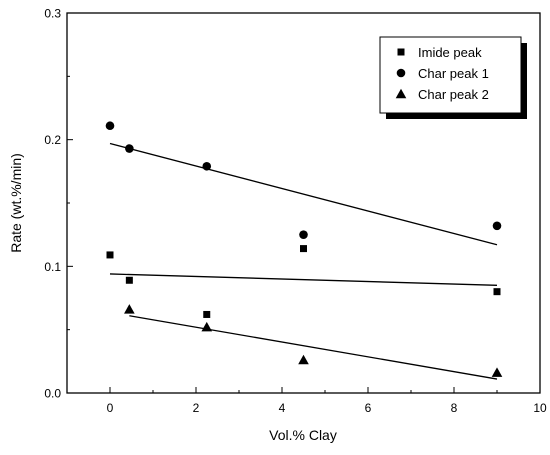 This screenshot has height=455, width=550. What do you see at coordinates (52, 140) in the screenshot?
I see `y-tick-label-3: 0.2` at bounding box center [52, 140].